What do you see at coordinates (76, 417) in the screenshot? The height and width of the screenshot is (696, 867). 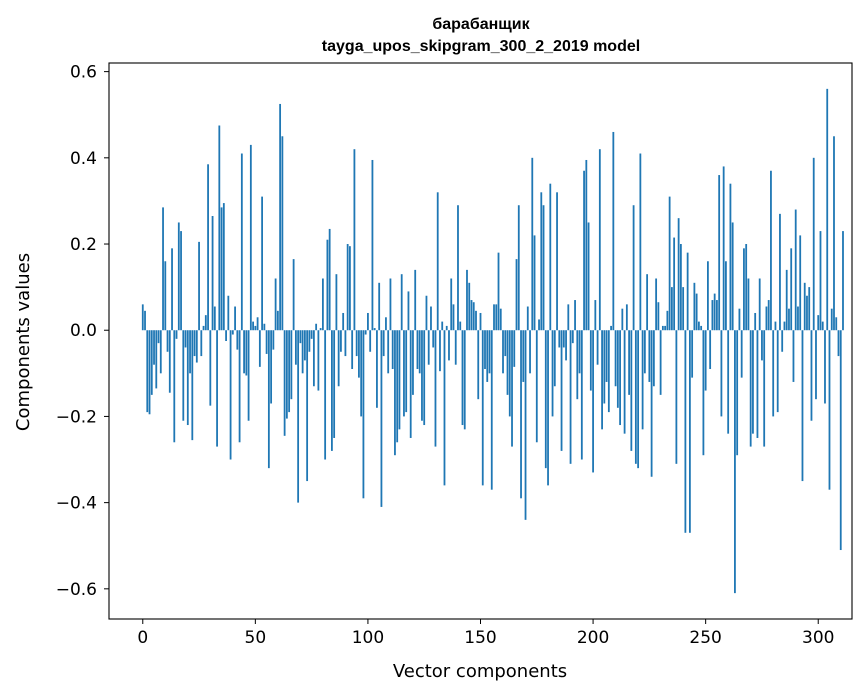 I see `y-tick-label: −0.2` at bounding box center [76, 417].